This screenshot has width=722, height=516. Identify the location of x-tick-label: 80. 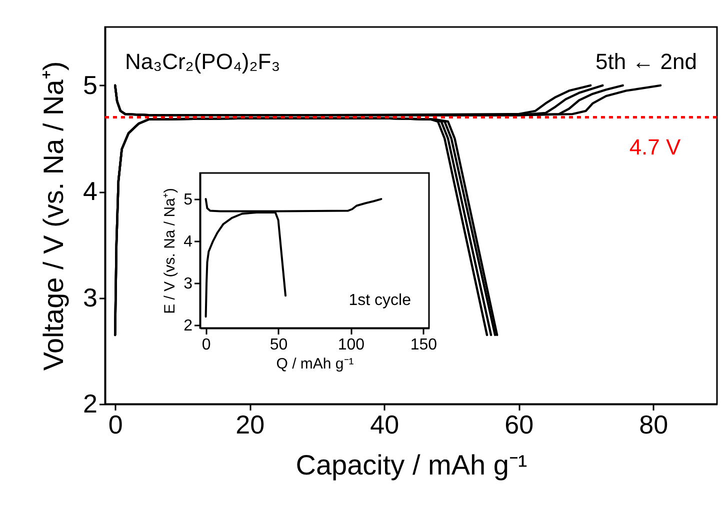
(653, 425).